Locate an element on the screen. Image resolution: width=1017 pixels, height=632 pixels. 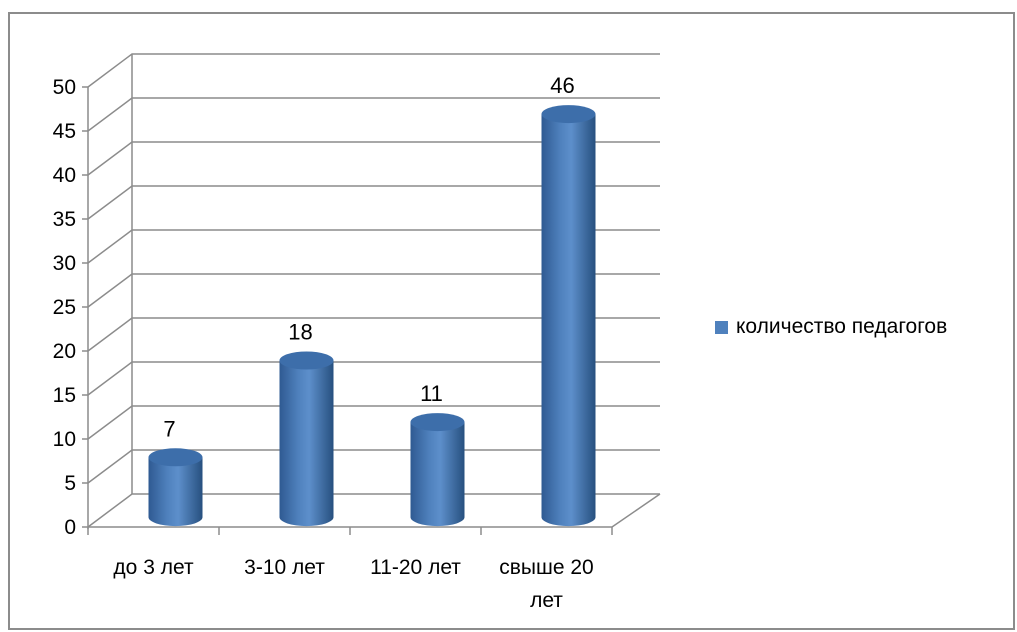
data-label: 18 is located at coordinates (300, 332).